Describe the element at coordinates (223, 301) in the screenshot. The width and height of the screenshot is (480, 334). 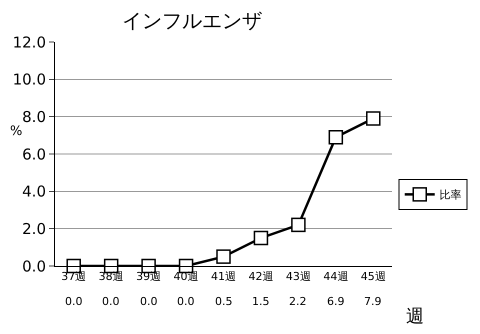
I see `data-label: 0.5` at that location.